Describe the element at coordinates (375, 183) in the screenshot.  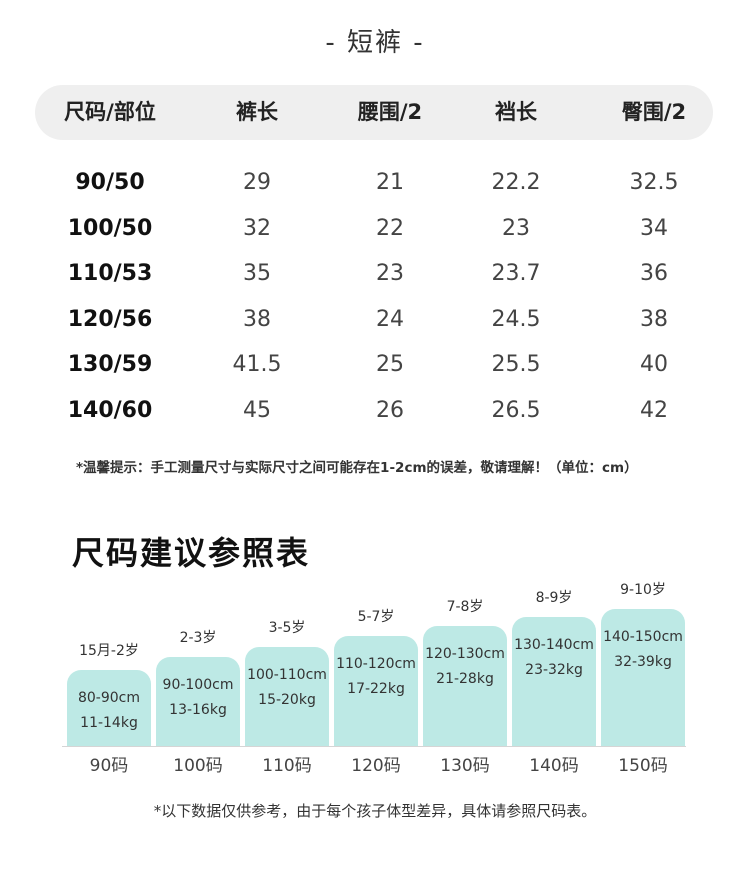
I see `table-row: 90/50 29 21 22.2 32.5` at that location.